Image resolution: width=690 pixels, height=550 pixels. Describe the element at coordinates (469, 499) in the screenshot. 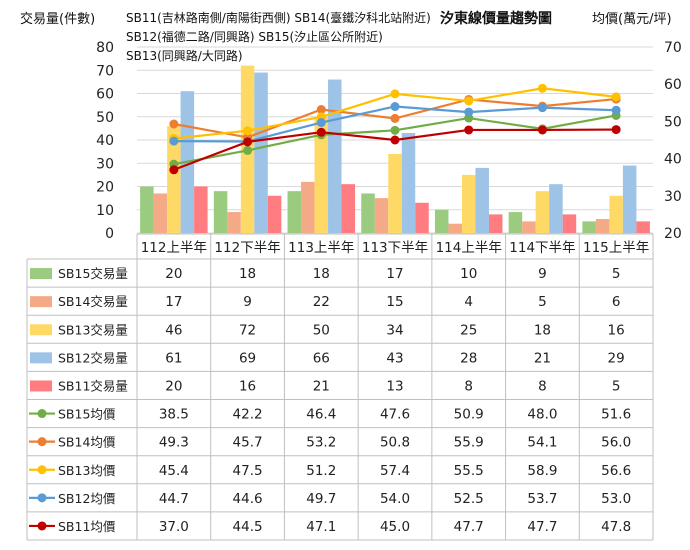

I see `table-value: 52.5` at that location.